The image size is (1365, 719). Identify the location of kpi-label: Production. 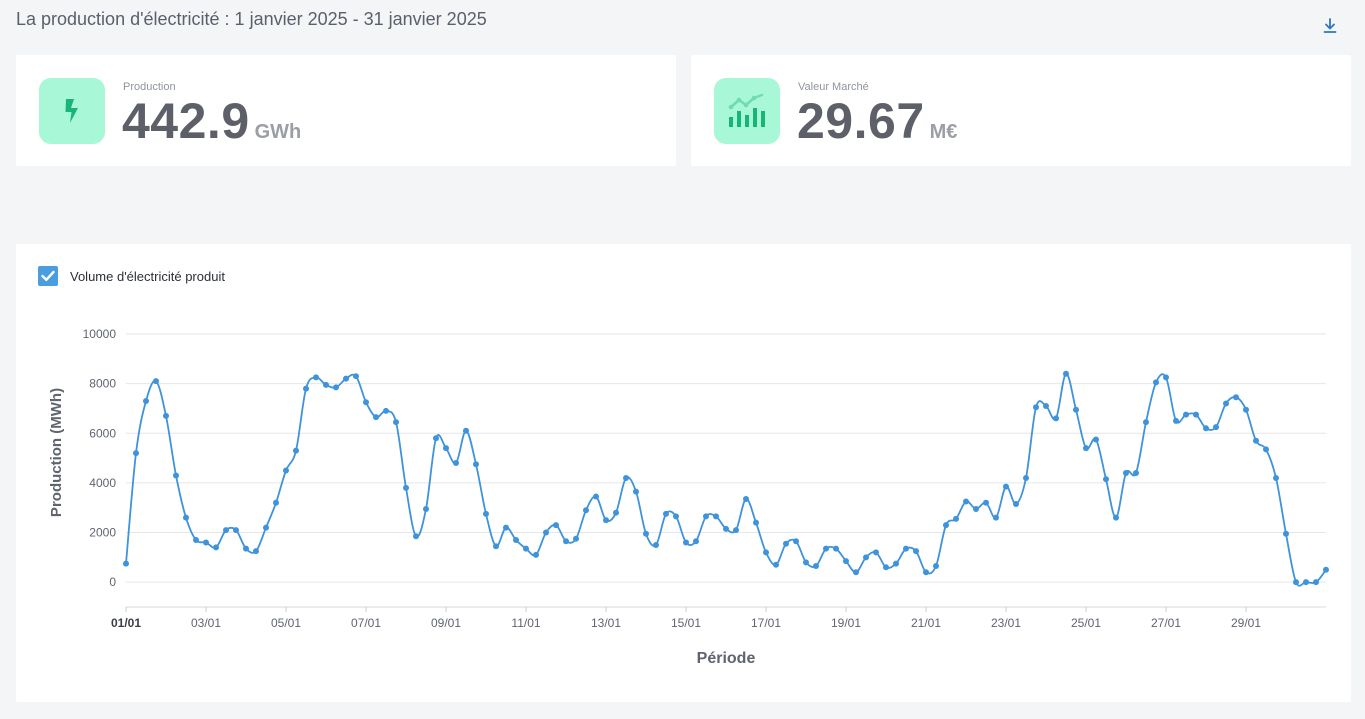
(149, 87).